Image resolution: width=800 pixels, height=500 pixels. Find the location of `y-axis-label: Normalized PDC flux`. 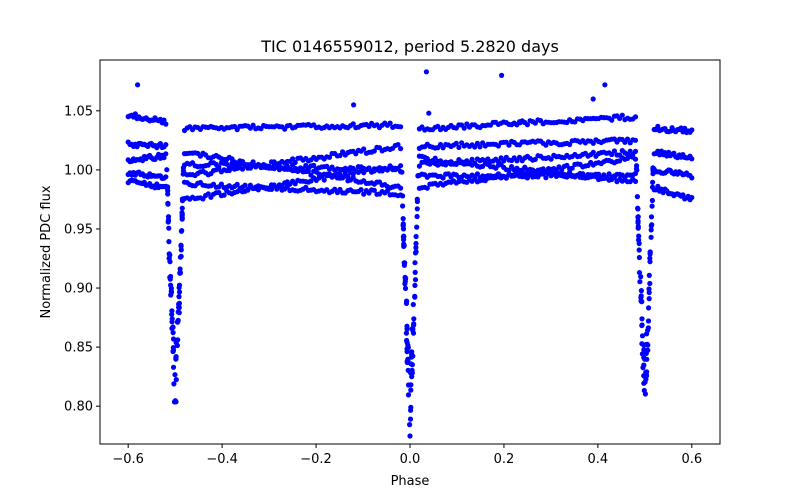

y-axis-label: Normalized PDC flux is located at coordinates (46, 251).